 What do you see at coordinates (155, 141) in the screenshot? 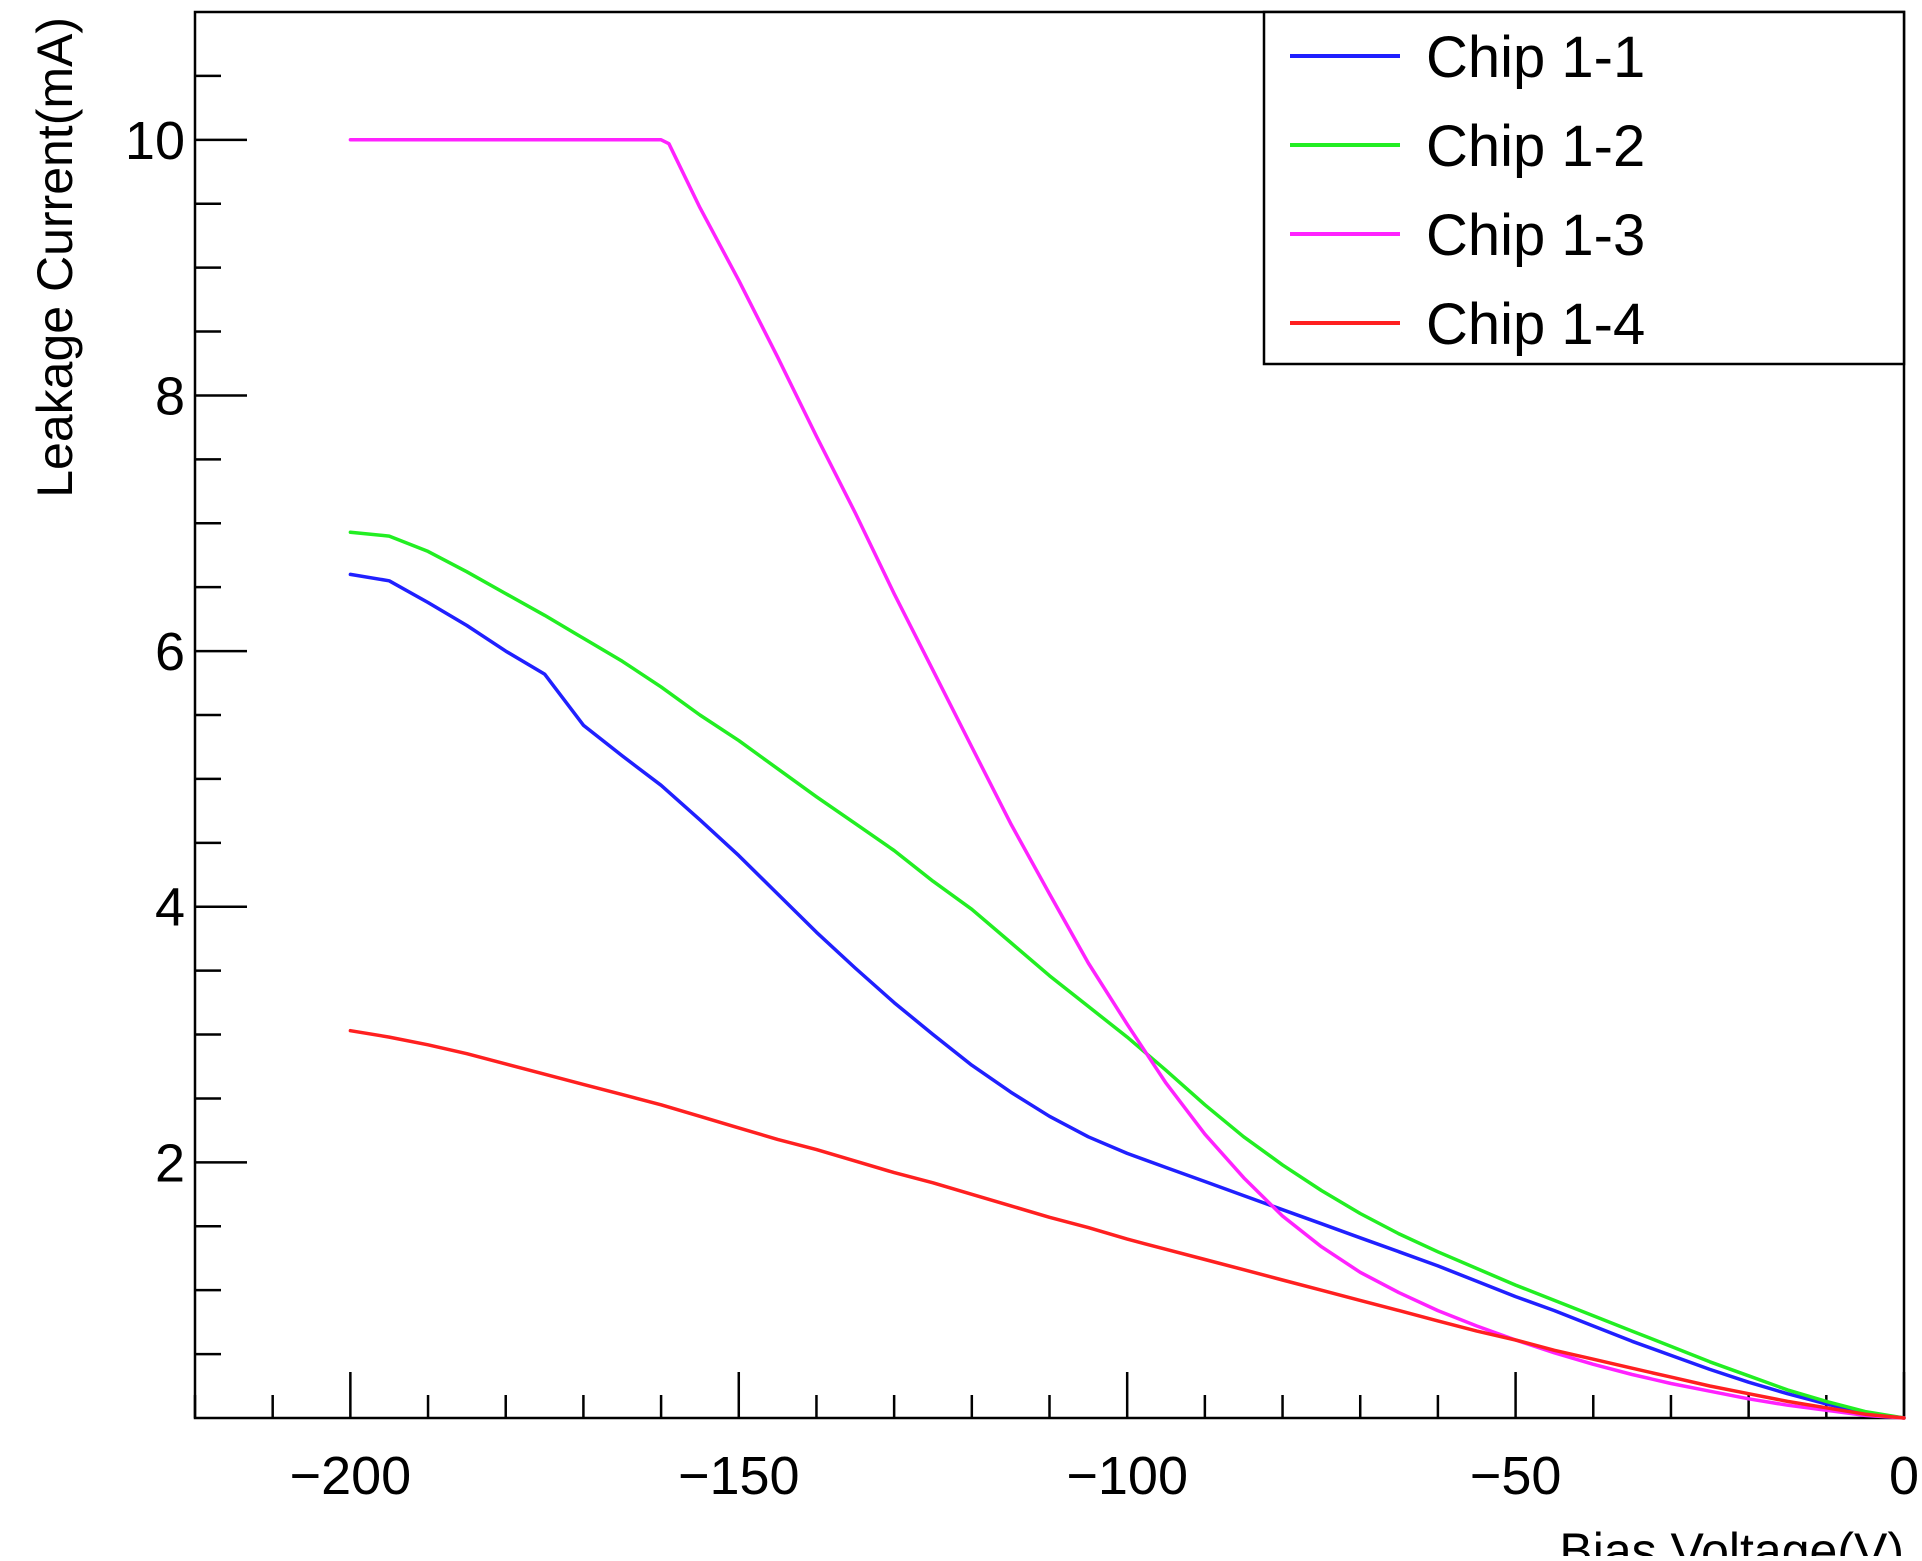
I see `y-tick-label: 10` at bounding box center [155, 141].